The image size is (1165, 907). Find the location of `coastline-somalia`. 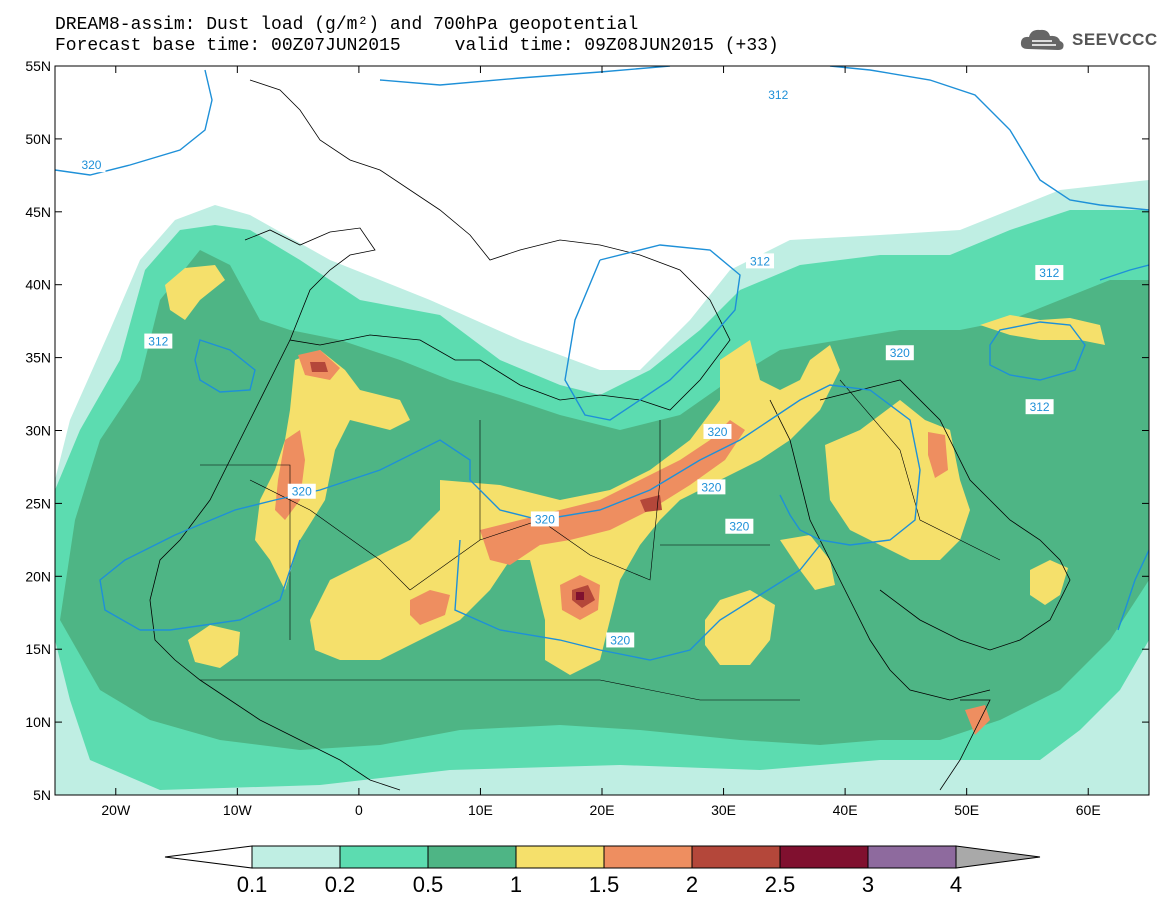

coastline-somalia is located at coordinates (965, 745).